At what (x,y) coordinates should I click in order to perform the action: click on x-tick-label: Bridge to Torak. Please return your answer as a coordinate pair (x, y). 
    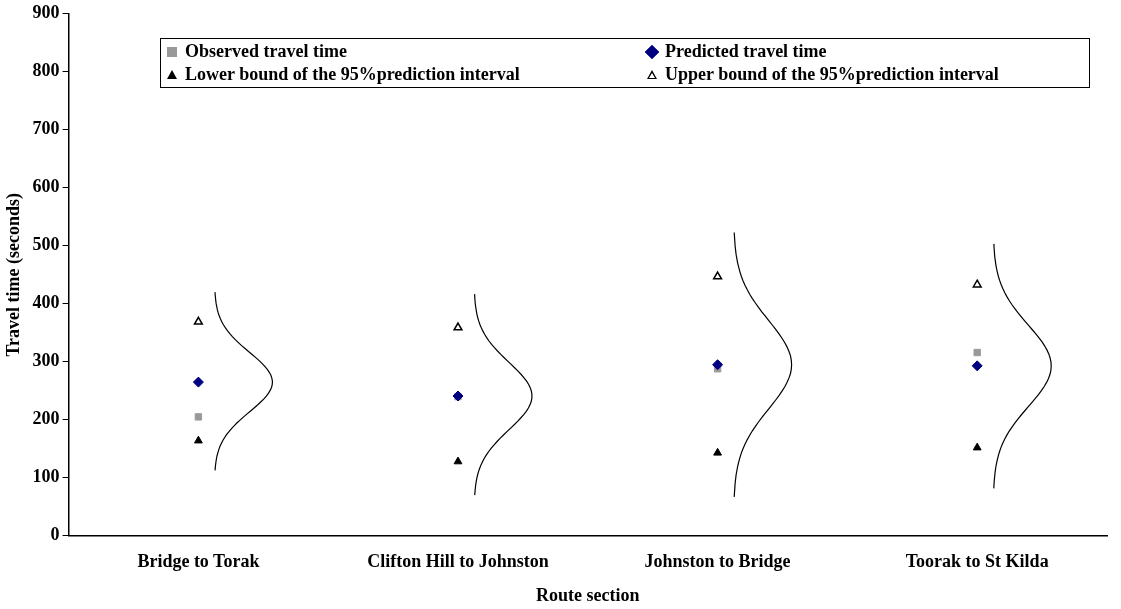
    Looking at the image, I should click on (198, 561).